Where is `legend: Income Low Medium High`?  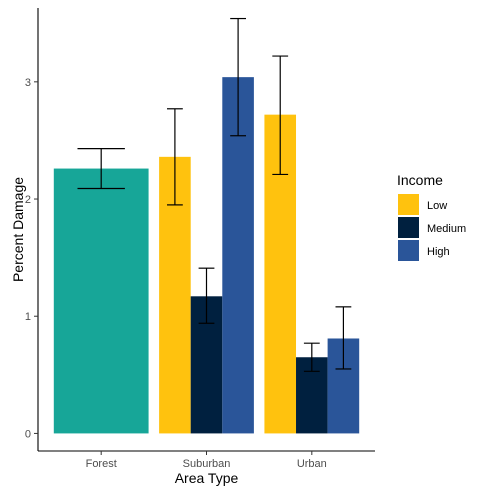 legend: Income Low Medium High is located at coordinates (431, 216).